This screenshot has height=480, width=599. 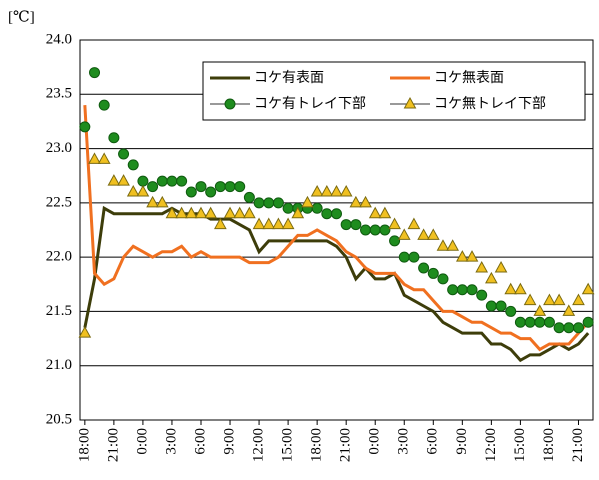 What do you see at coordinates (59, 419) in the screenshot?
I see `y-tick-label: 20.5` at bounding box center [59, 419].